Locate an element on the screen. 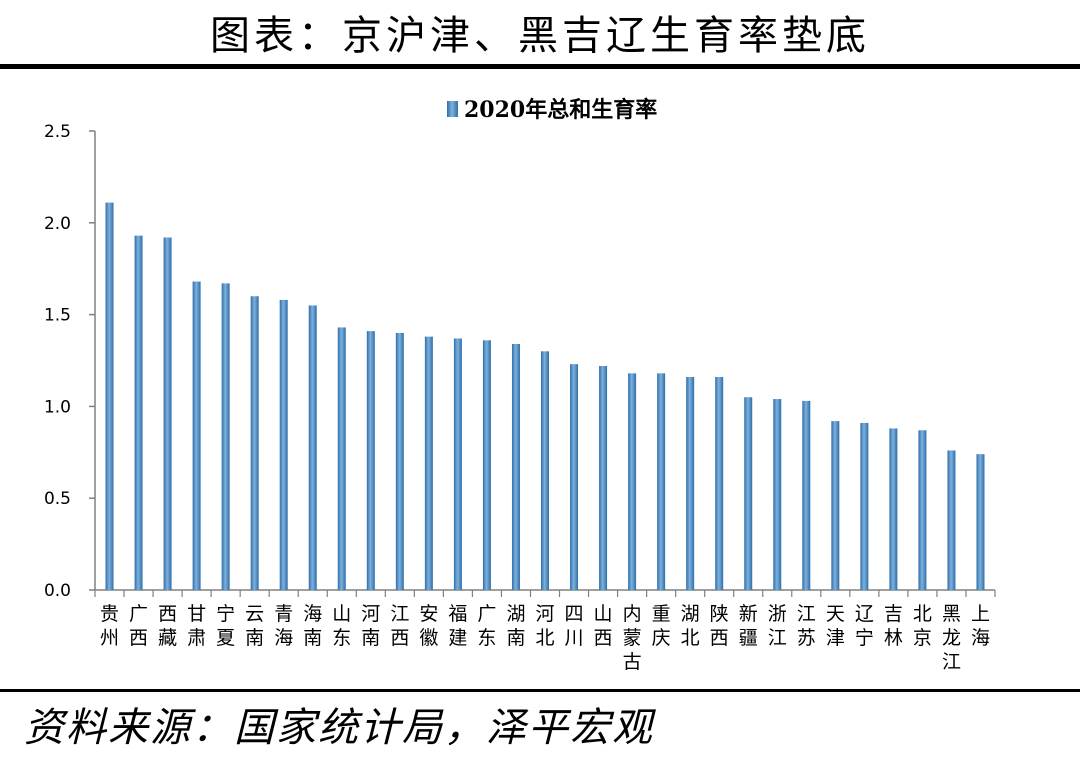  x-tick-label: 江西 is located at coordinates (399, 626).